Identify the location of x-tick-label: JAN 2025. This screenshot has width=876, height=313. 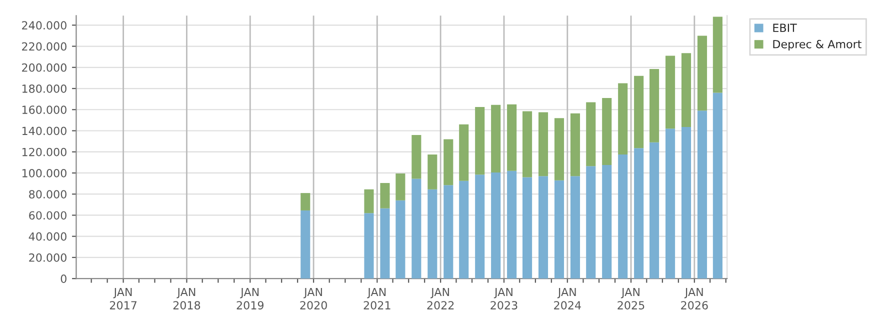
(631, 299).